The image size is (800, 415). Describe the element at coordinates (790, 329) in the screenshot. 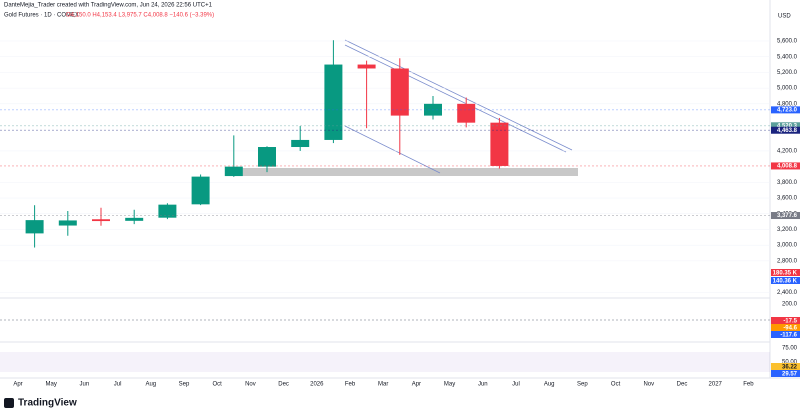

I see `macd-label: -94.6` at that location.